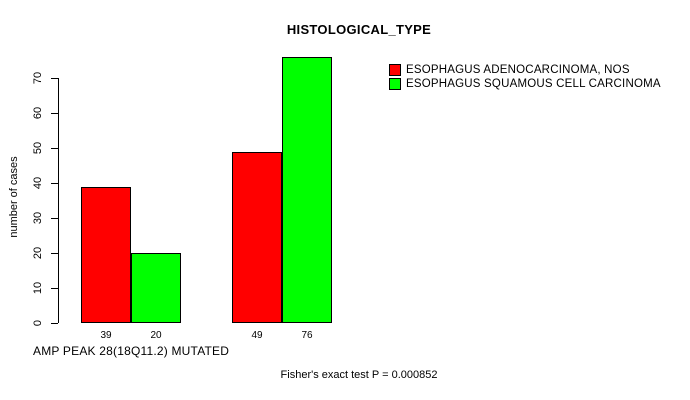  I want to click on y-tick-label: 0, so click(38, 323).